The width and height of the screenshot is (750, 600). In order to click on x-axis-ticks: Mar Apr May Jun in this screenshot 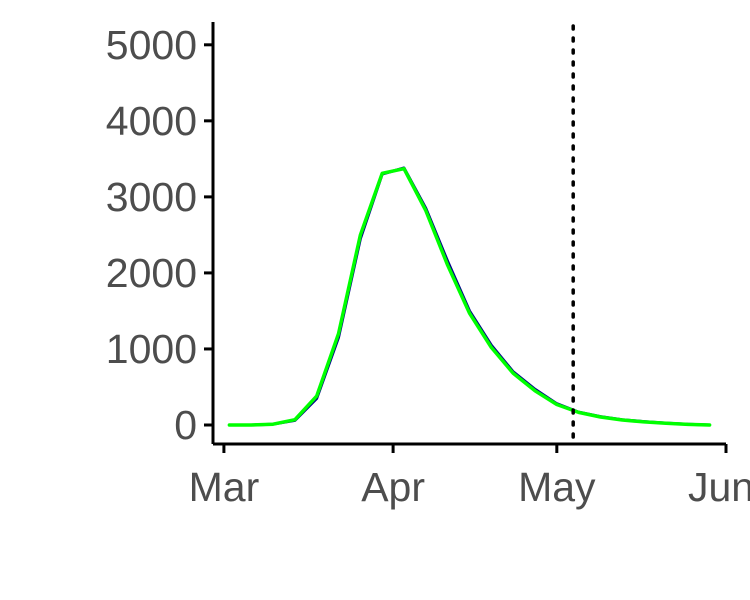, I will do `click(469, 477)`.